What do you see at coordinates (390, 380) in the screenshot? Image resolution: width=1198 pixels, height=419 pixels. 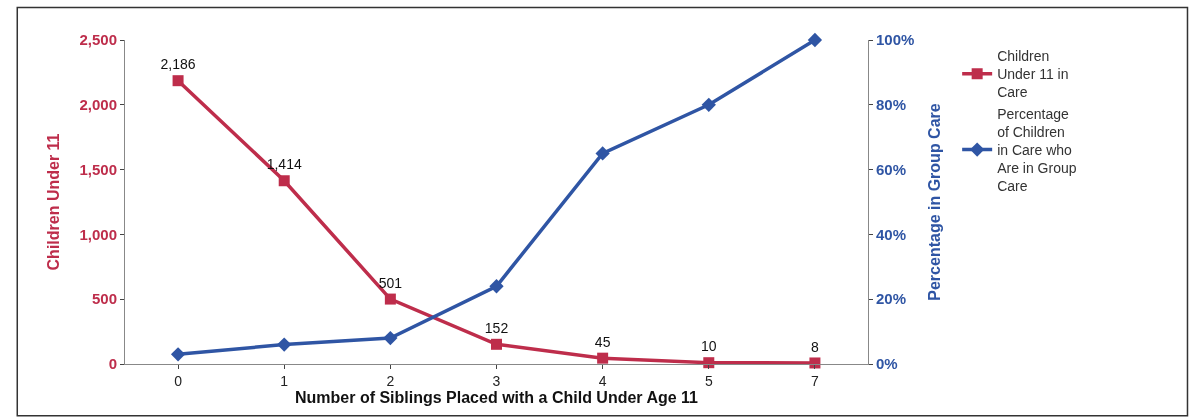 I see `x-tick-label: 2` at bounding box center [390, 380].